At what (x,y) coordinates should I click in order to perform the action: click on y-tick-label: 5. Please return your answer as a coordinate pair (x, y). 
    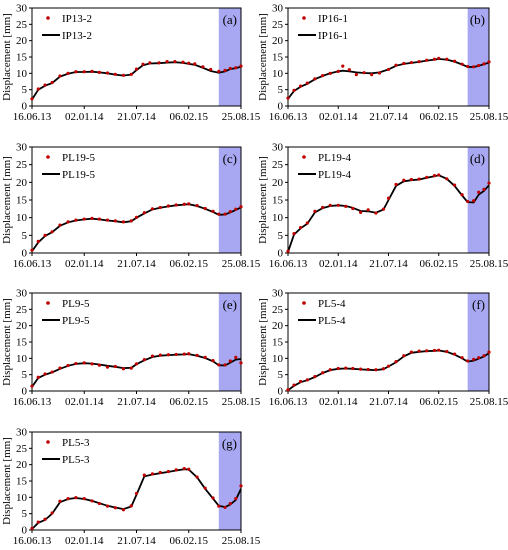
    Looking at the image, I should click on (25, 375).